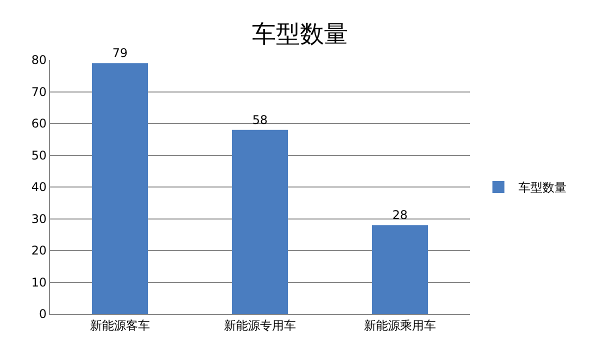 Image resolution: width=600 pixels, height=359 pixels. What do you see at coordinates (39, 60) in the screenshot?
I see `y-tick-label: 80` at bounding box center [39, 60].